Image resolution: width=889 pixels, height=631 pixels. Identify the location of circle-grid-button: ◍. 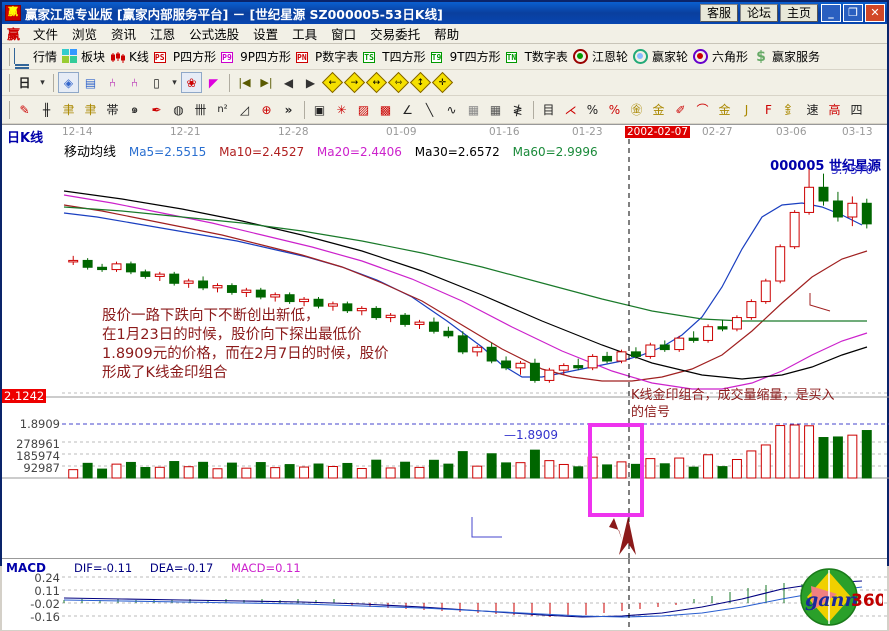
(178, 109).